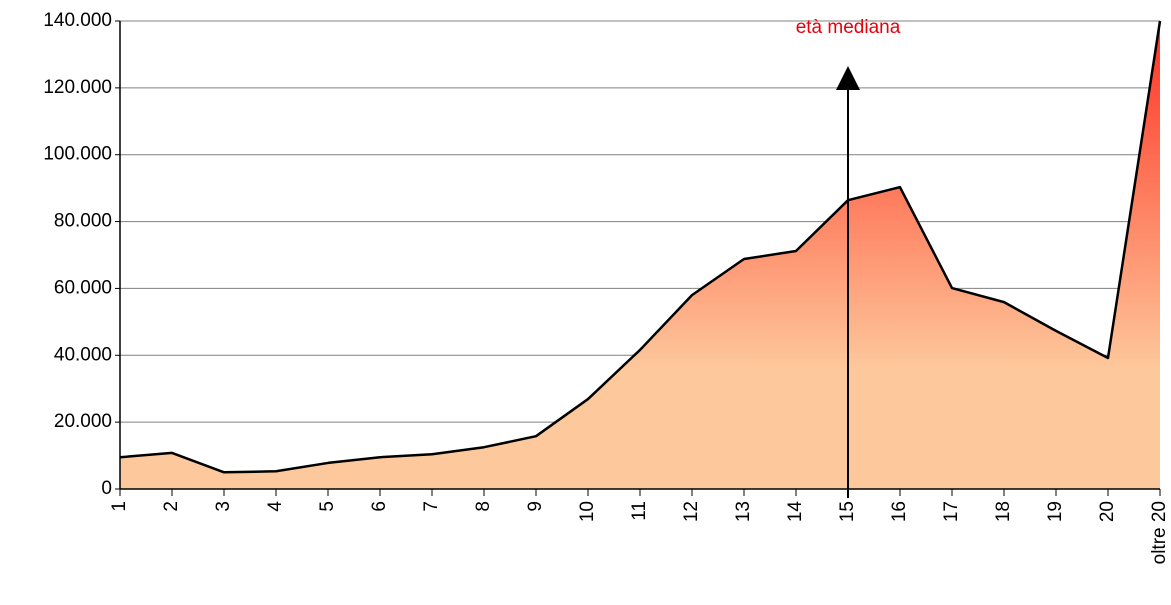 This screenshot has width=1171, height=605. What do you see at coordinates (1107, 511) in the screenshot?
I see `x-tick-label: 20` at bounding box center [1107, 511].